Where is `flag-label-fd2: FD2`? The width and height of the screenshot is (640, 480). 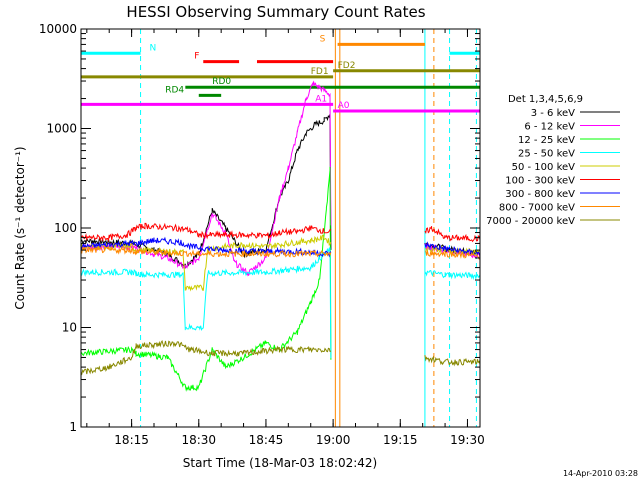
flag-label-fd2: FD2 is located at coordinates (347, 66).